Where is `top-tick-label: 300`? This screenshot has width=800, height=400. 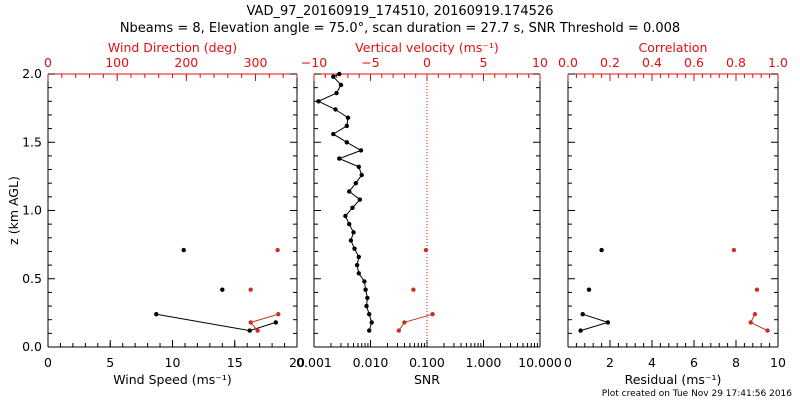 top-tick-label: 300 is located at coordinates (256, 62).